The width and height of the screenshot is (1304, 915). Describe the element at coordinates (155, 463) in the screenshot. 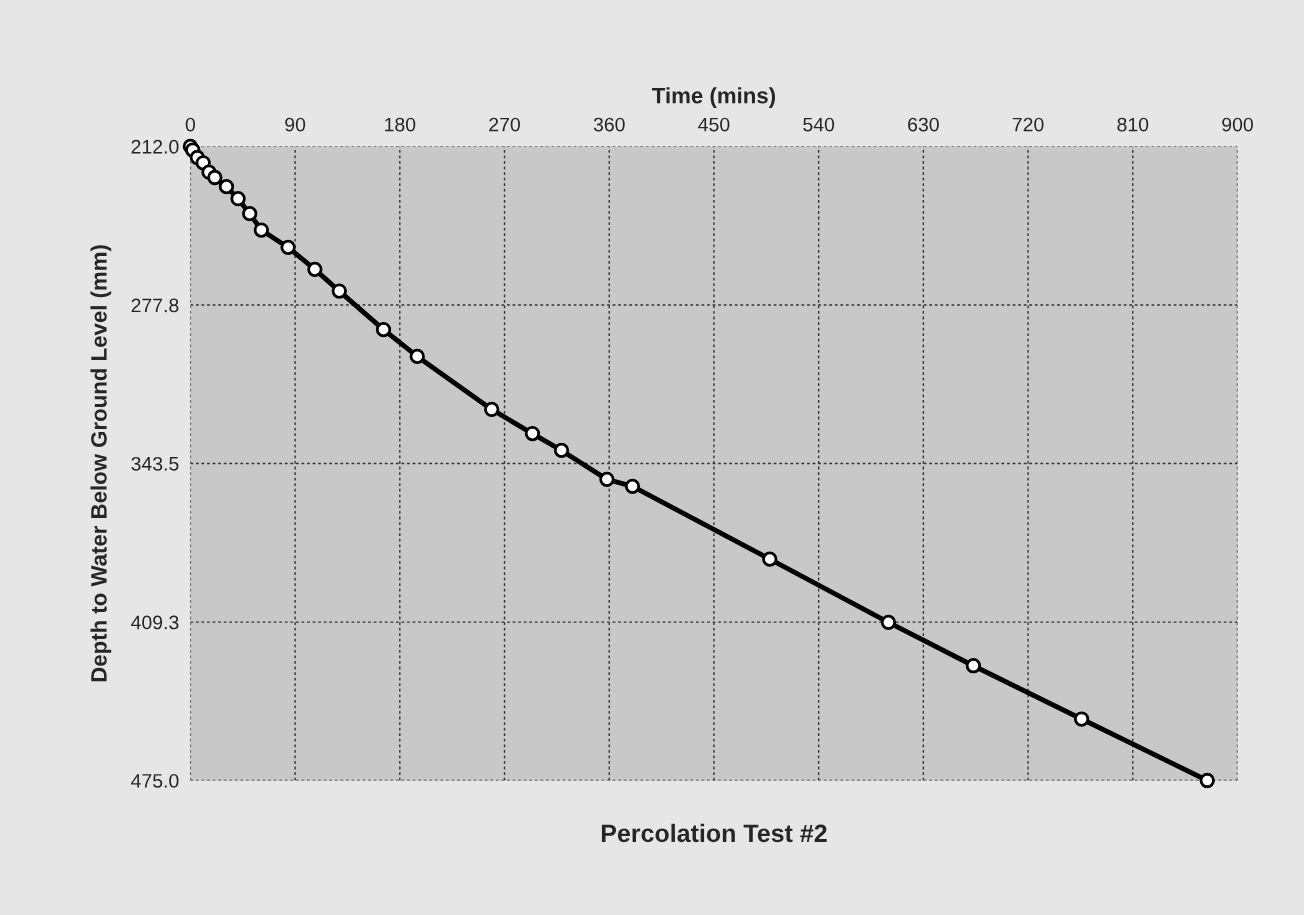

I see `y-tick-label: 343.5` at that location.